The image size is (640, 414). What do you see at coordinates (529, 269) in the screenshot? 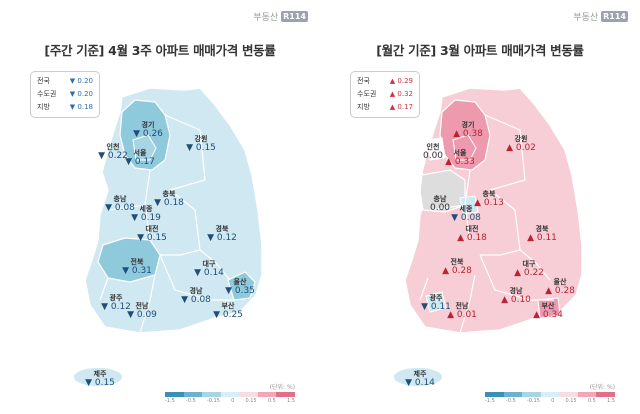
I see `region-label-daegu: 대구 ▲ 0.22` at bounding box center [529, 269].